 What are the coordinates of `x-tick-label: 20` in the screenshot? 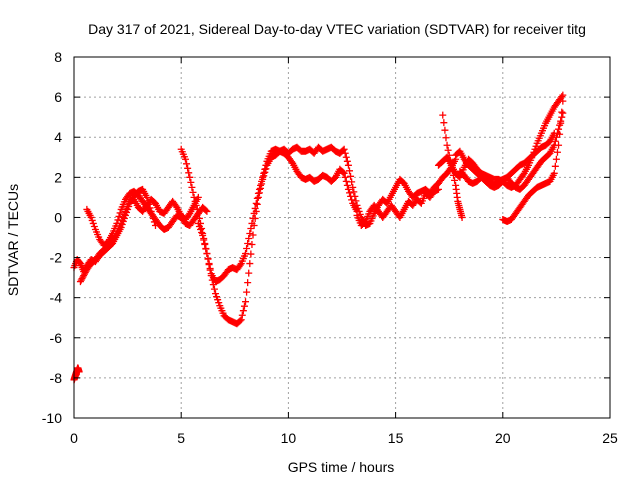 It's located at (503, 438).